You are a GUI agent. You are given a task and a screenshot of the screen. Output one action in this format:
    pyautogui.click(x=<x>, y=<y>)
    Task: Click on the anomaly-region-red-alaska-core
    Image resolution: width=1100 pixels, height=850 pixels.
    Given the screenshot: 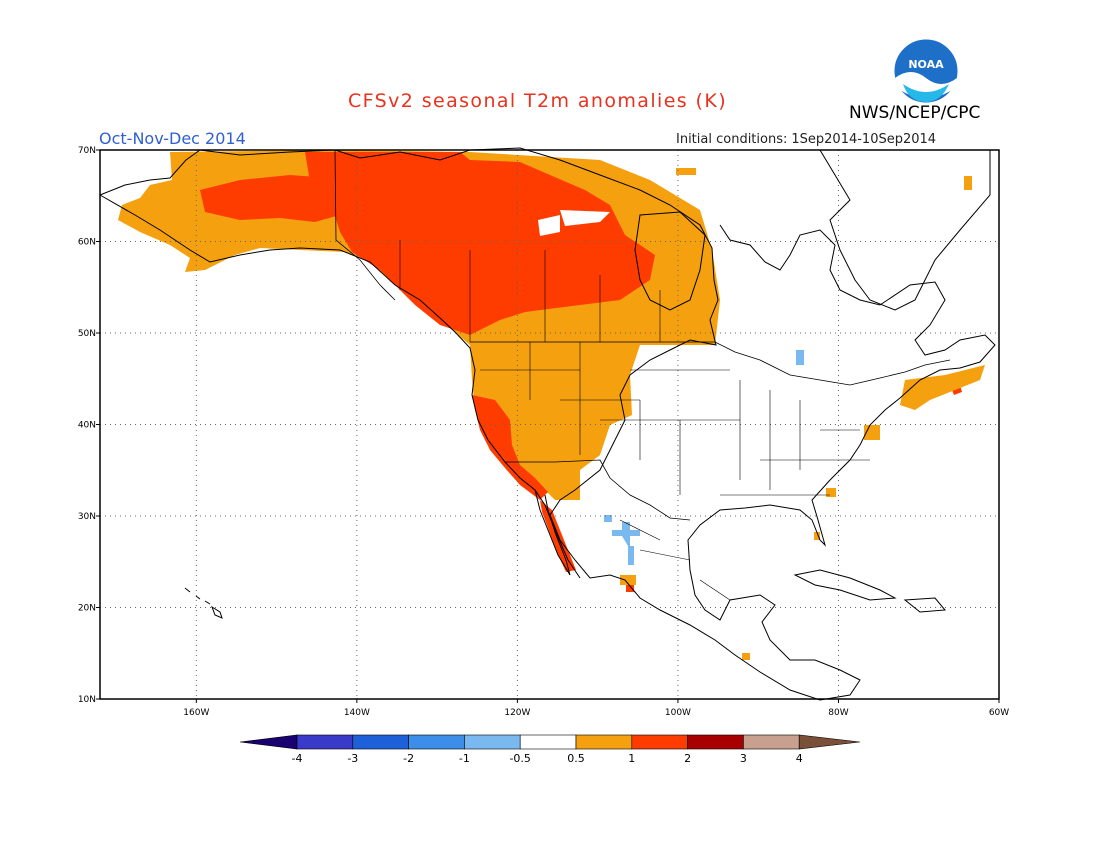 What is the action you would take?
    pyautogui.click(x=270, y=198)
    